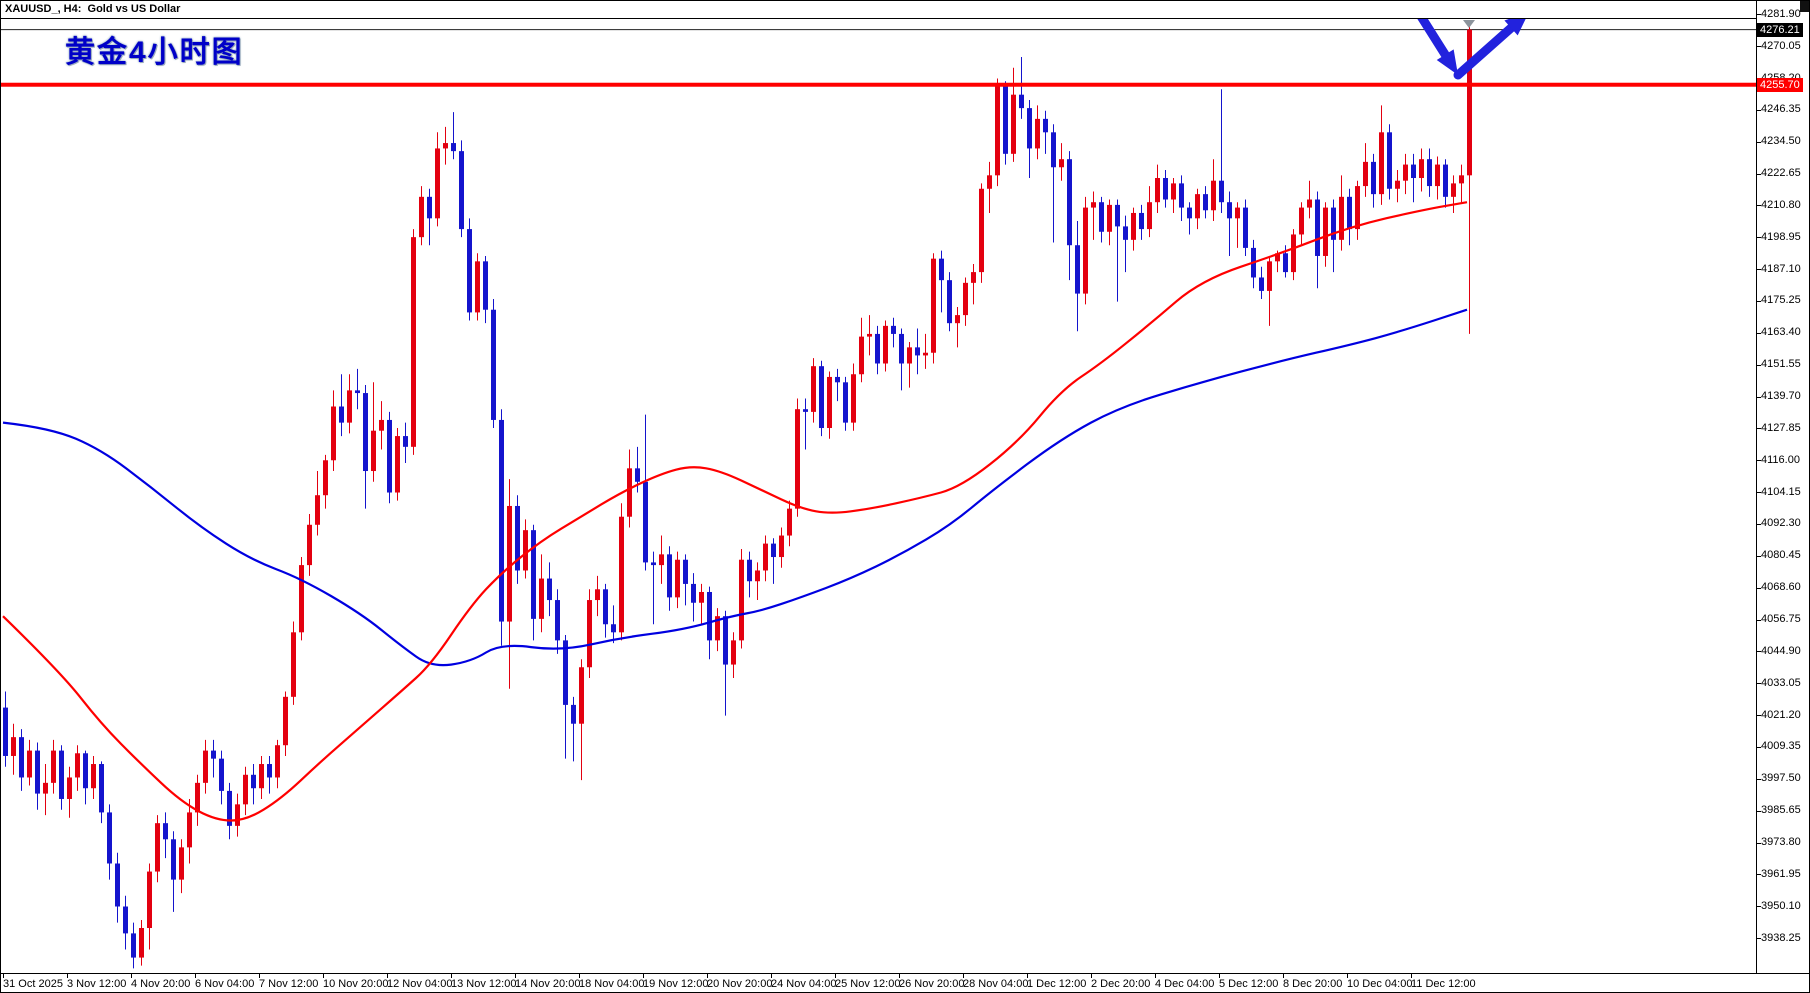 The image size is (1810, 993). Describe the element at coordinates (548, 984) in the screenshot. I see `time-tick-label: 14 Nov 20:00` at that location.